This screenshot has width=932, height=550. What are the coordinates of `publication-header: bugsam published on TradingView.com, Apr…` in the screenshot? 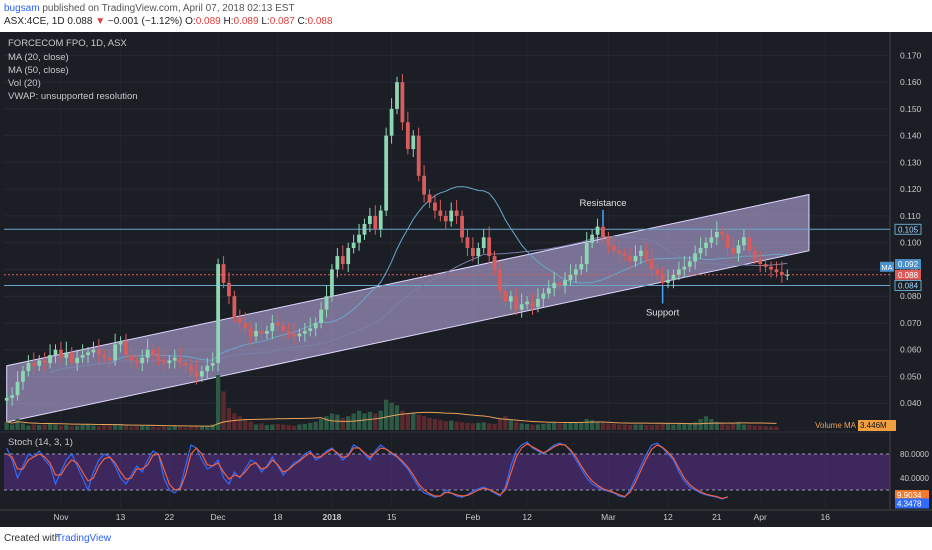 It's located at (466, 15).